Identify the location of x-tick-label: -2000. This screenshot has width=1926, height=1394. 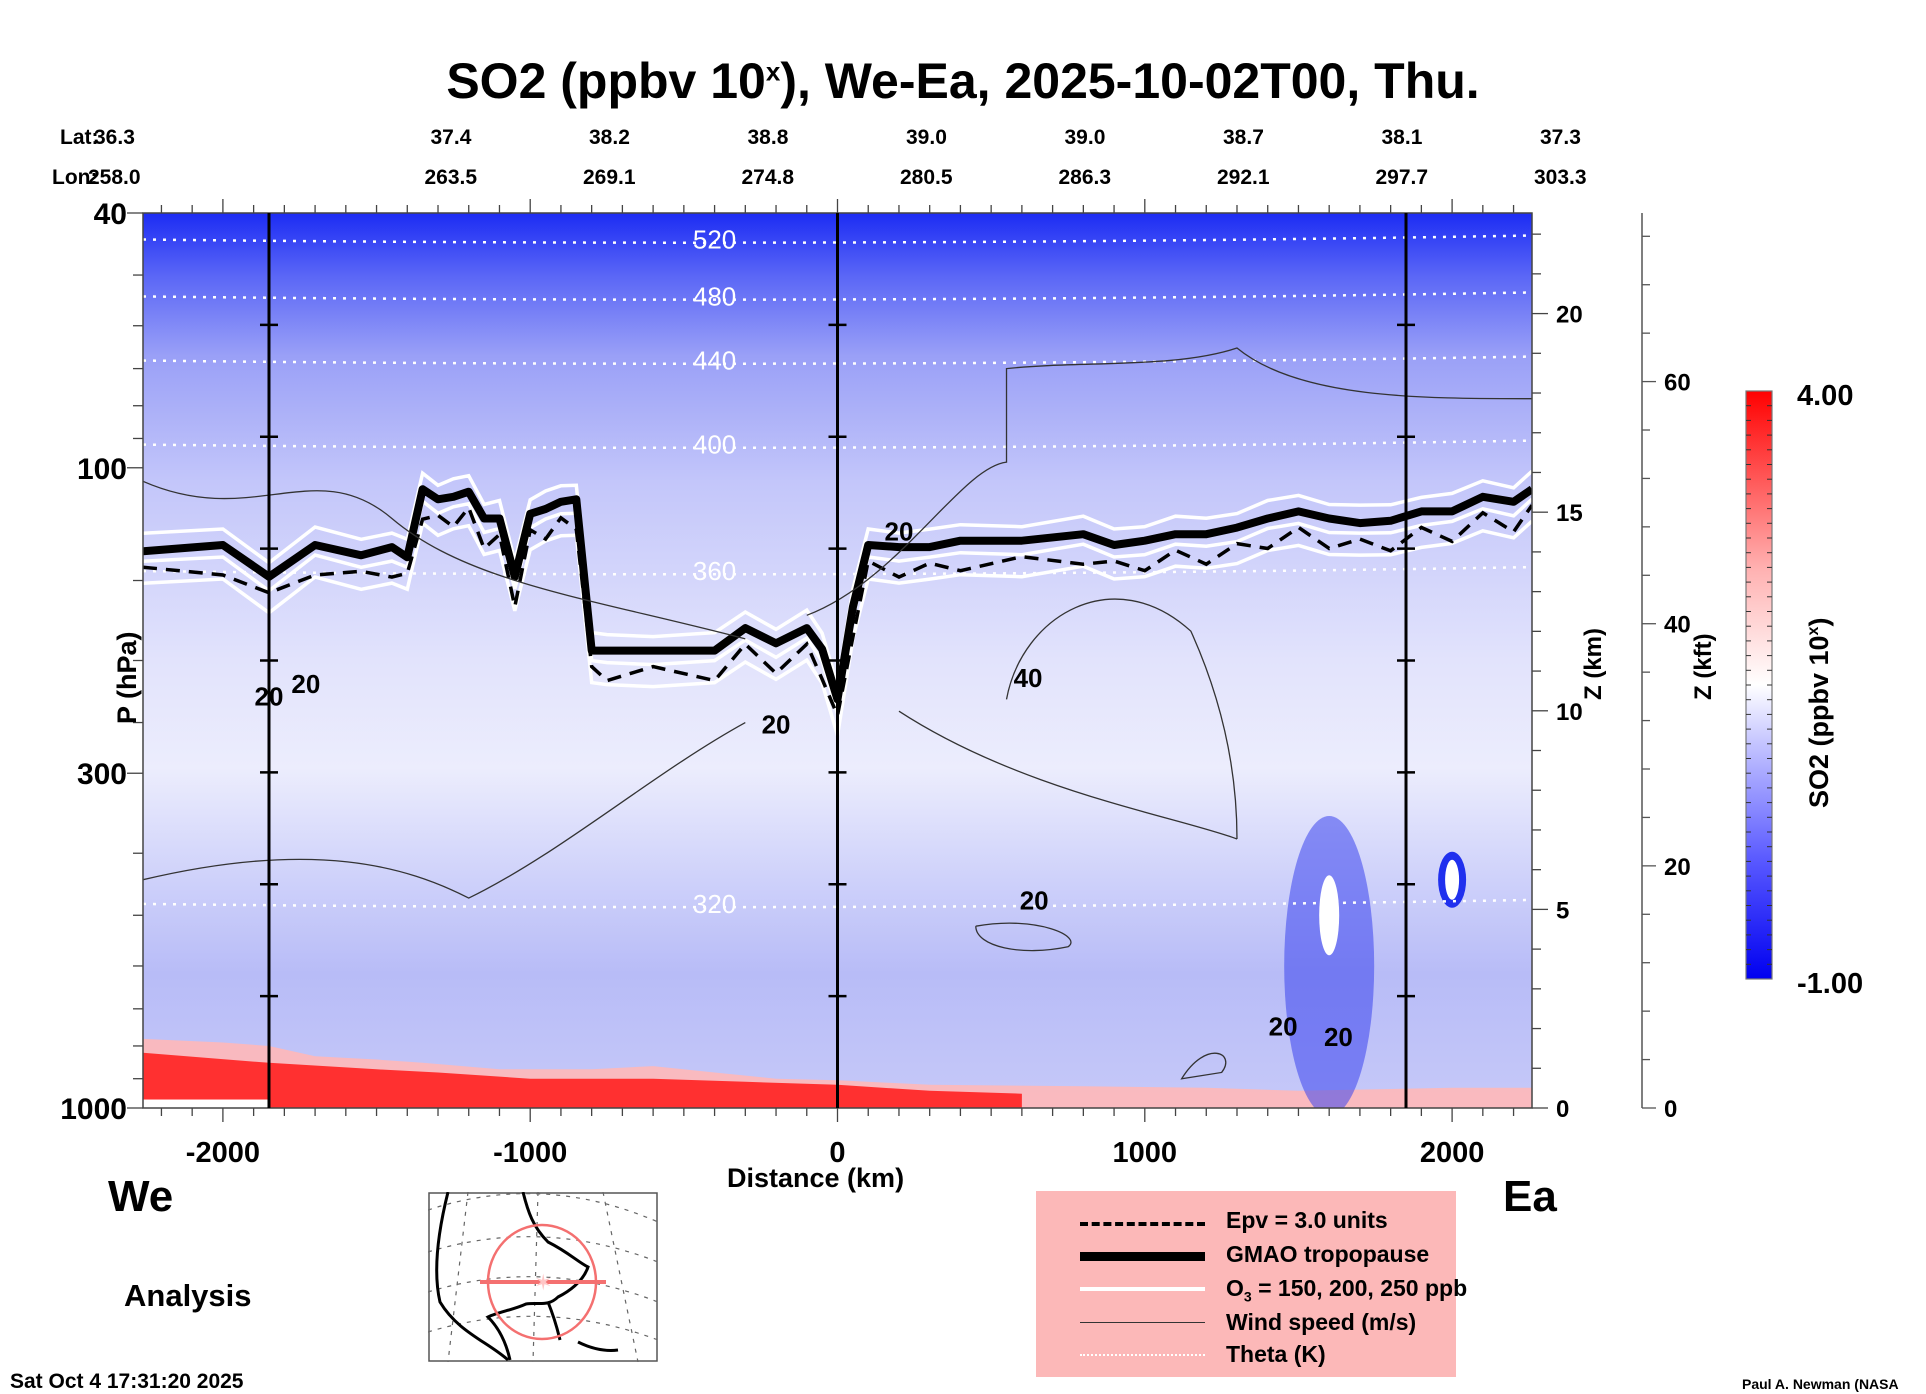
(223, 1153).